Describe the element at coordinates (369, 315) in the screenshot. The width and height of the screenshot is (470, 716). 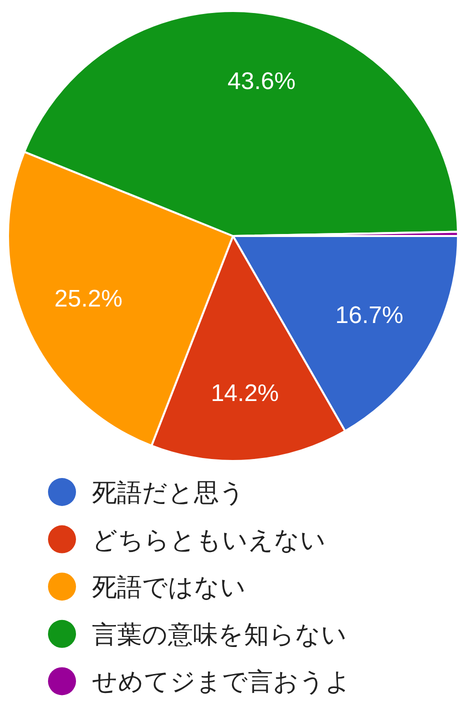
I see `data-label: 16.7%` at that location.